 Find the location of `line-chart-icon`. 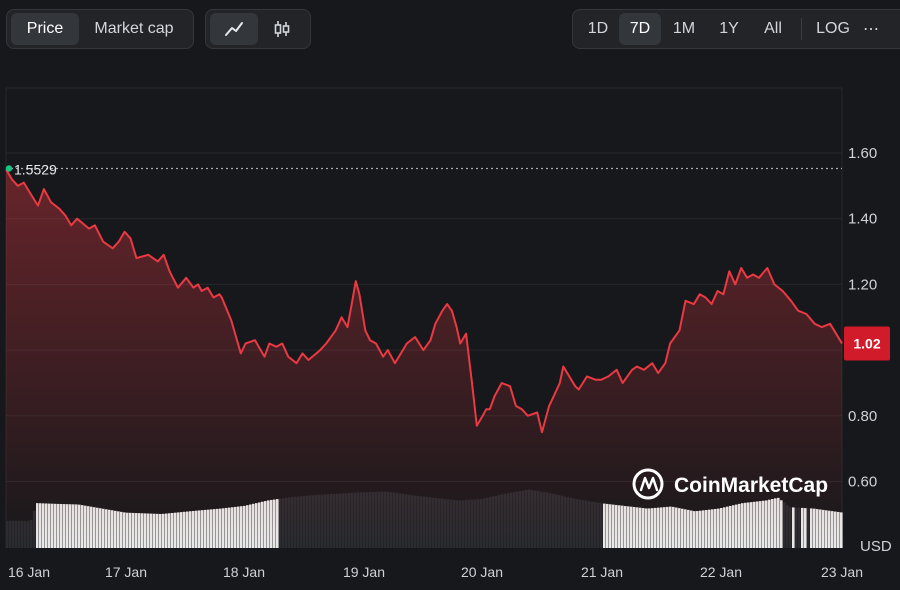

line-chart-icon is located at coordinates (234, 29).